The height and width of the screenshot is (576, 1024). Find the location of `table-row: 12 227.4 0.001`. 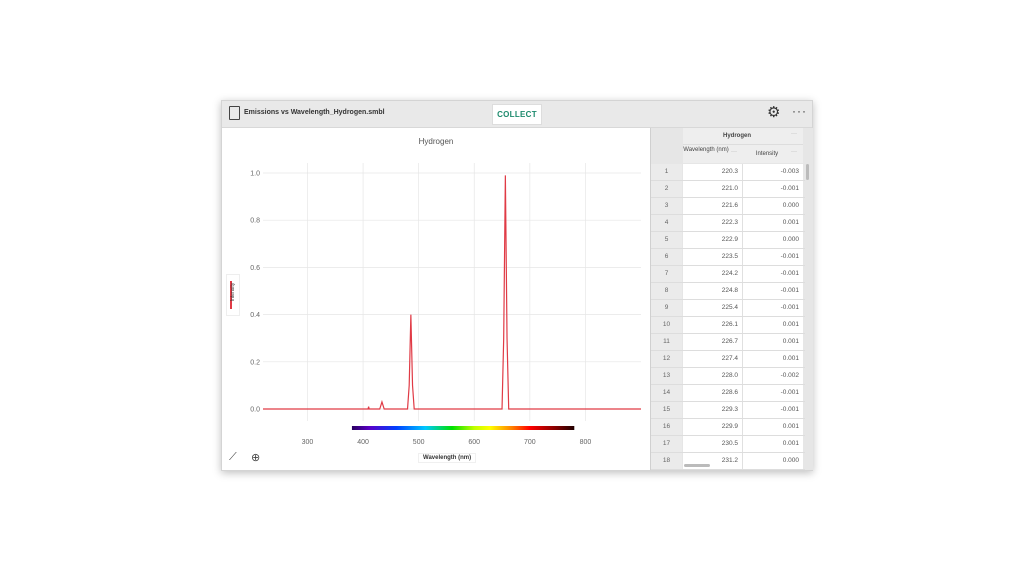

table-row: 12 227.4 0.001 is located at coordinates (728, 359).